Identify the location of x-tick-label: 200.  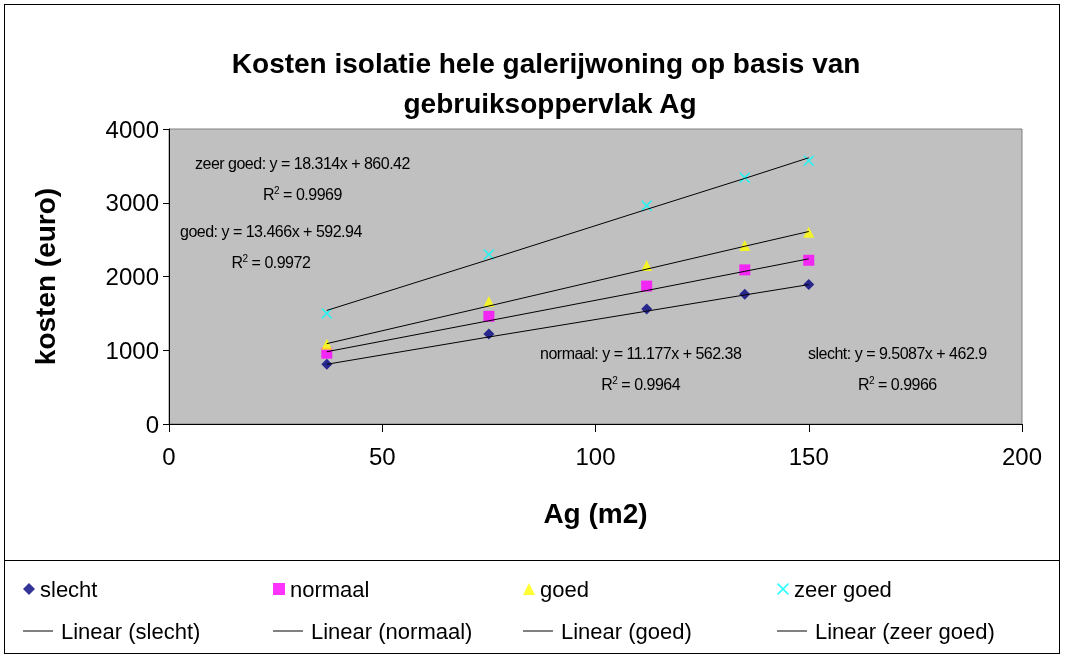
(1022, 456).